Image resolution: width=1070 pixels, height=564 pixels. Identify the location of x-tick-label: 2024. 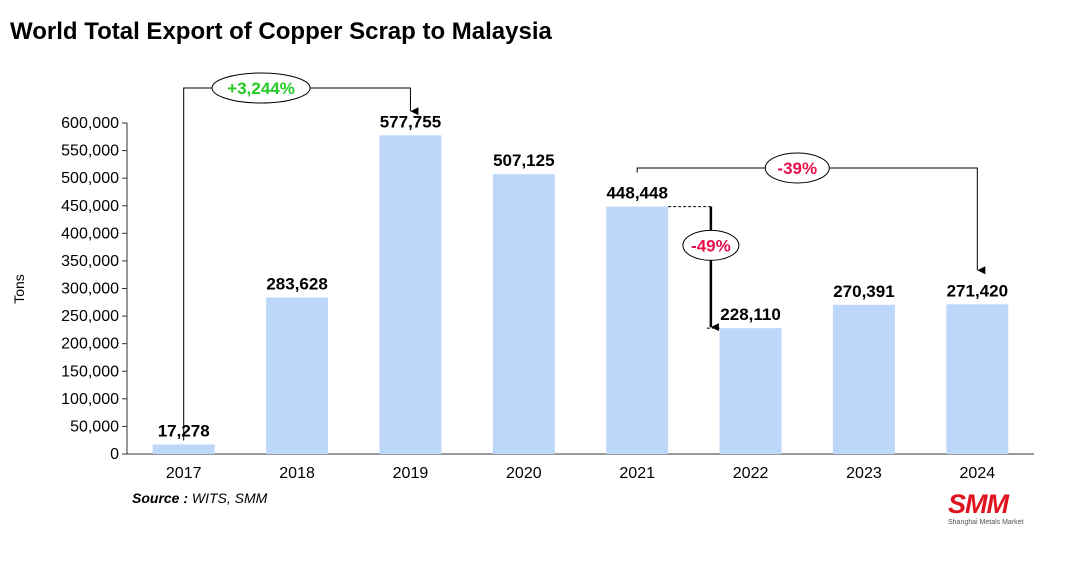
(978, 473).